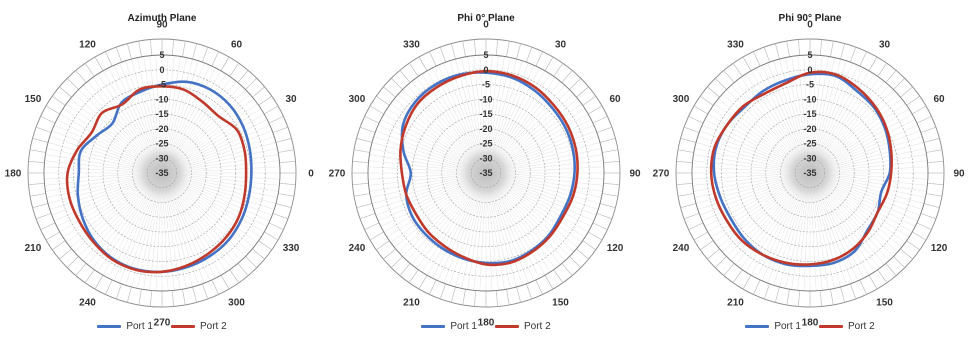 This screenshot has width=972, height=345. What do you see at coordinates (486, 18) in the screenshot?
I see `chart-title: Phi 0° Plane` at bounding box center [486, 18].